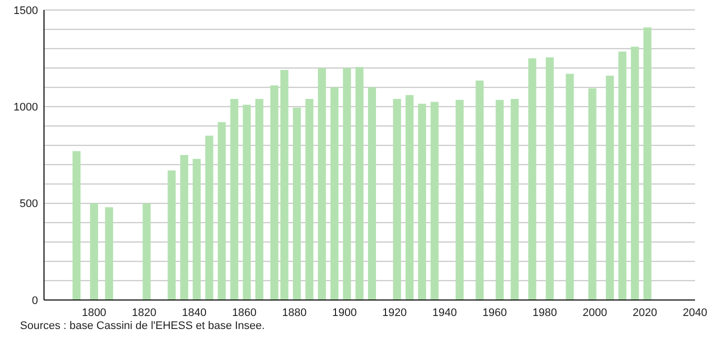  What do you see at coordinates (144, 312) in the screenshot?
I see `x-tick-label: 1820` at bounding box center [144, 312].